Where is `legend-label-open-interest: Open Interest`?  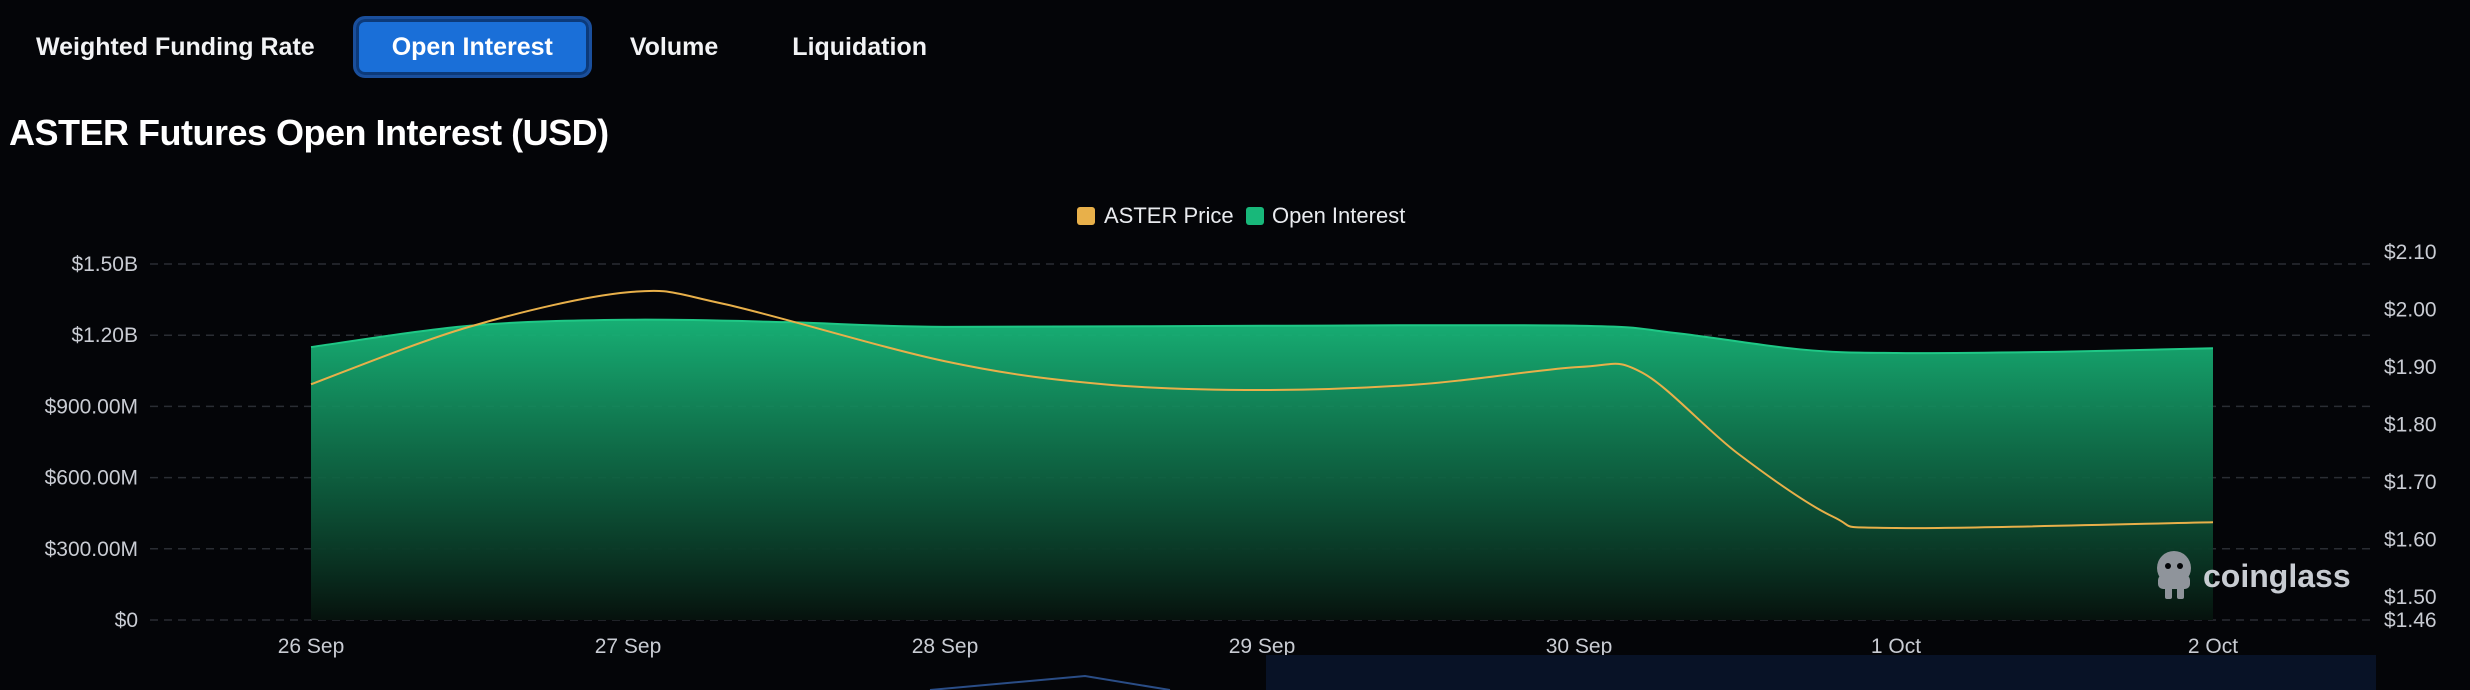
legend-label-open-interest: Open Interest is located at coordinates (1338, 215).